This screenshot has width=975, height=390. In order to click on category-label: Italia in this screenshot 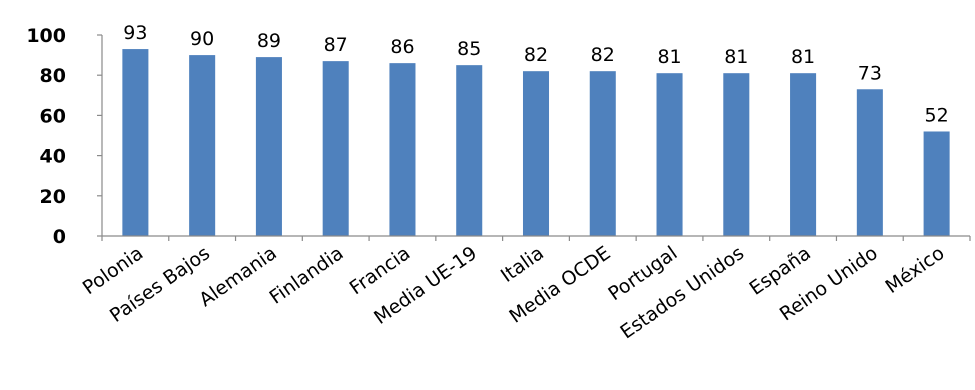, I will do `click(522, 264)`.